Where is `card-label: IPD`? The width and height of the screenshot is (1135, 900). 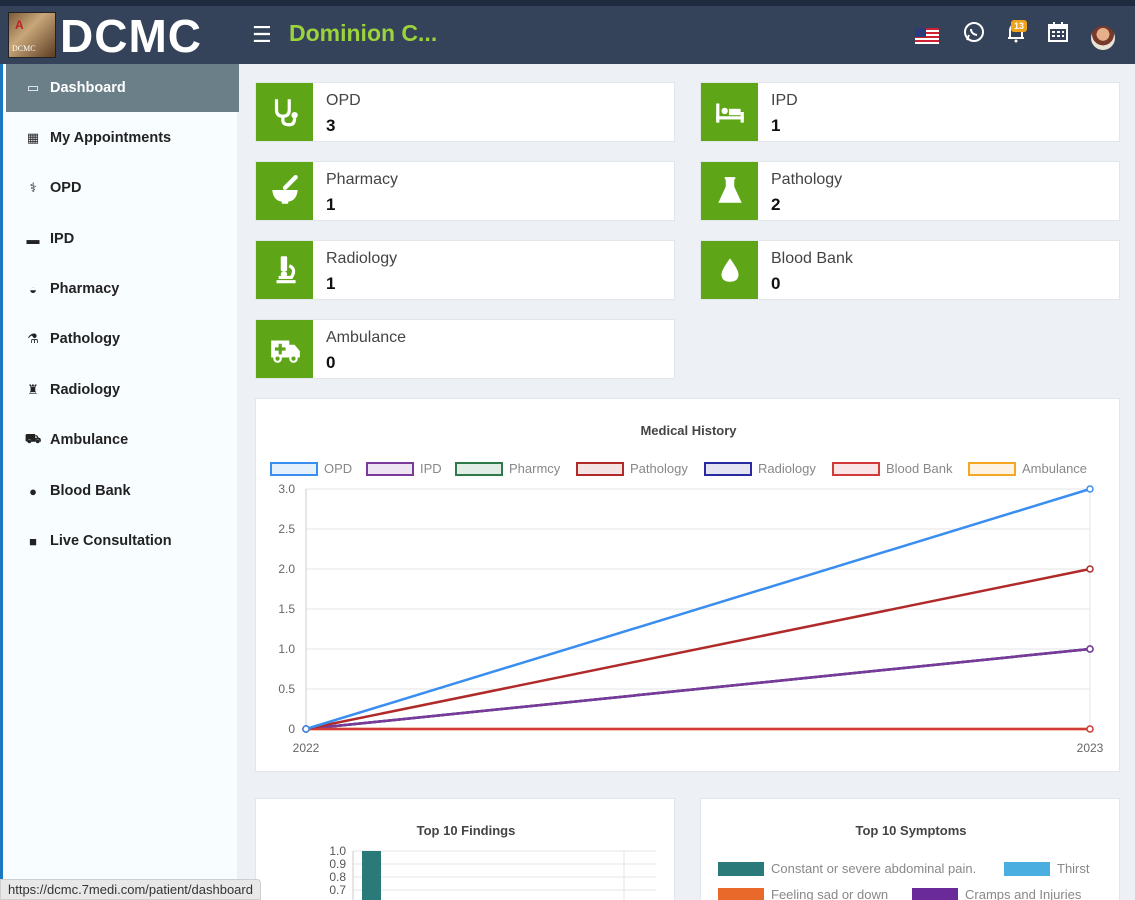 card-label: IPD is located at coordinates (784, 100).